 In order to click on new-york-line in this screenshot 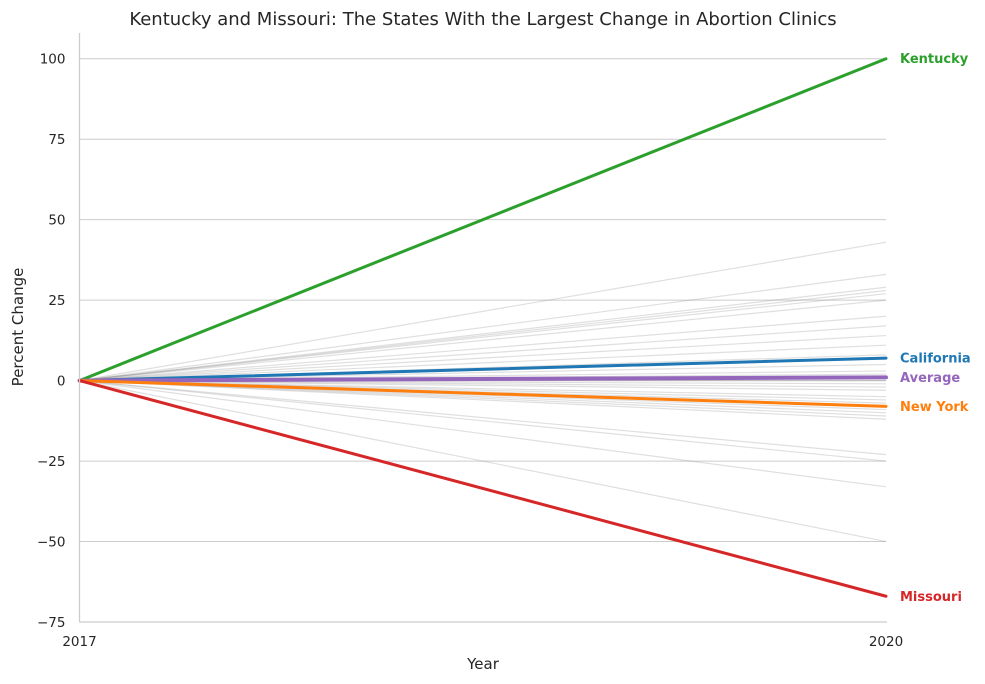, I will do `click(483, 393)`.